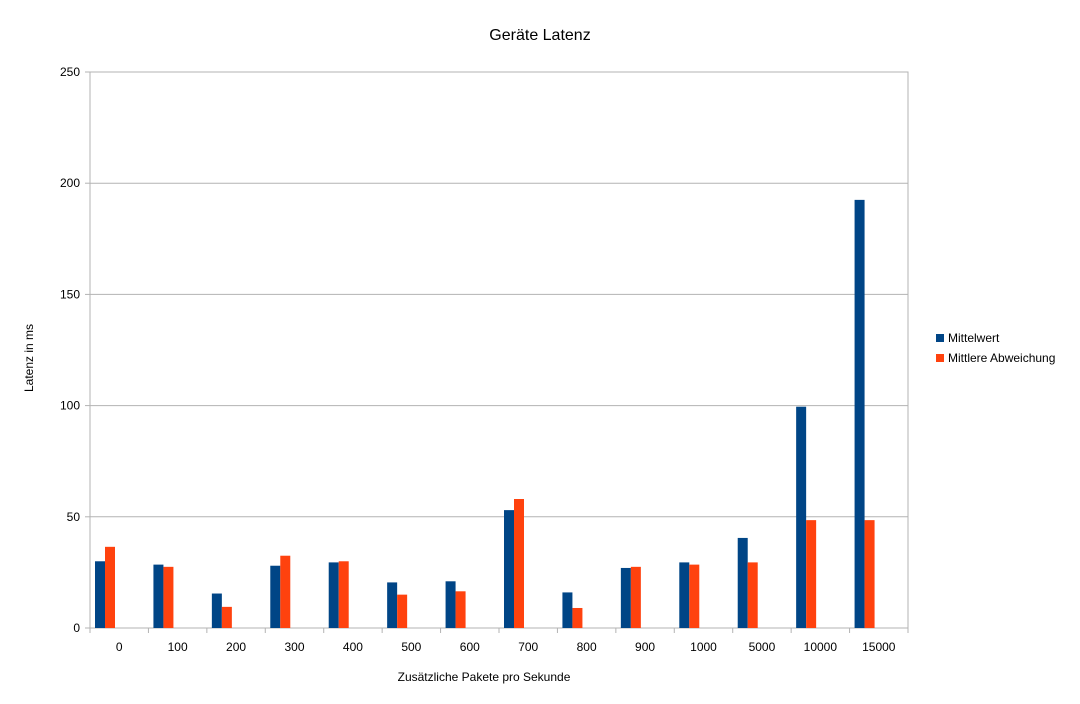 This screenshot has width=1080, height=704. I want to click on y-tick-label: 200, so click(70, 183).